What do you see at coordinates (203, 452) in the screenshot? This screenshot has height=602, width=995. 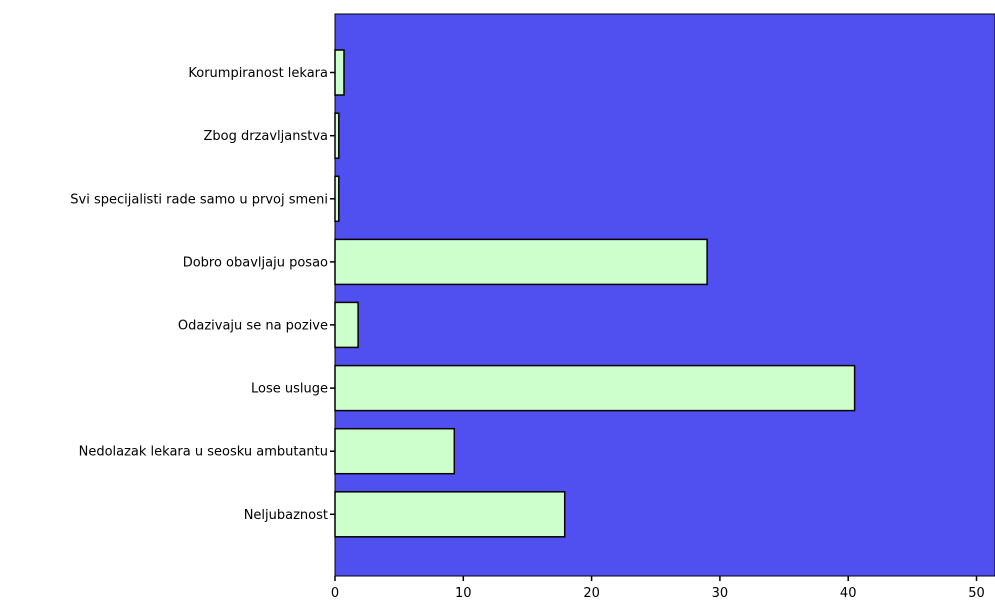 I see `category-label-6: Nedolazak lekara u seosku ambutantu` at bounding box center [203, 452].